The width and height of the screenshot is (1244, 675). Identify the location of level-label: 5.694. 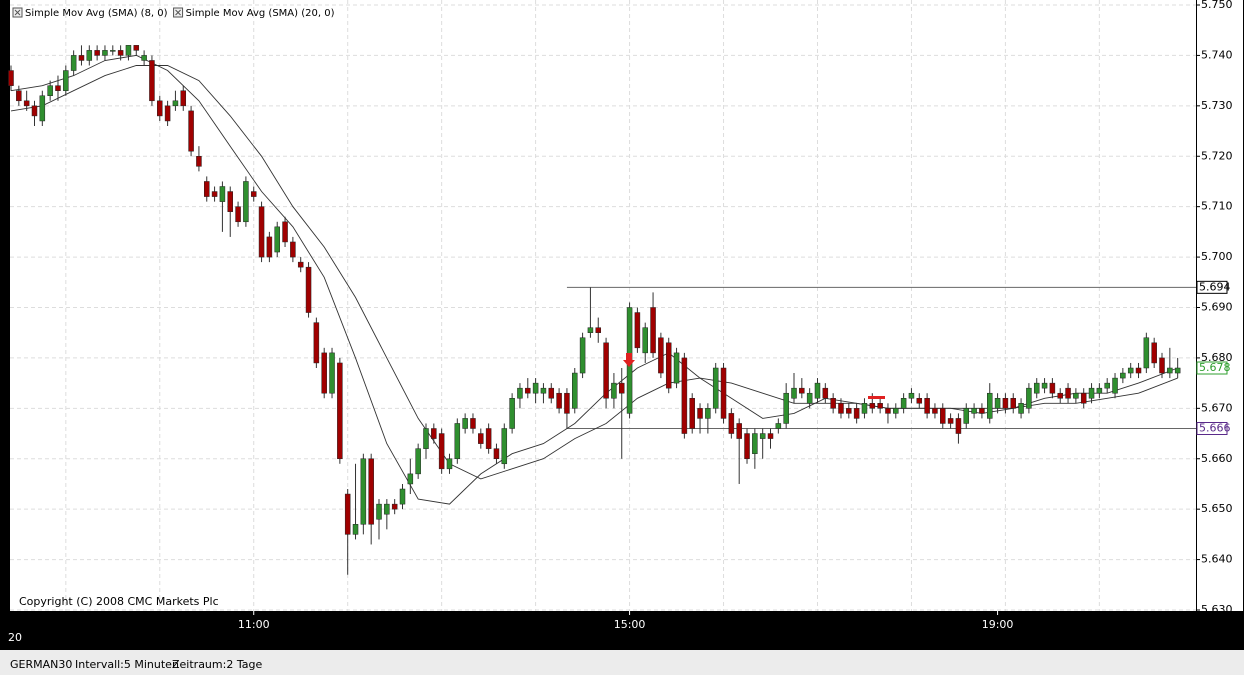
(1215, 286).